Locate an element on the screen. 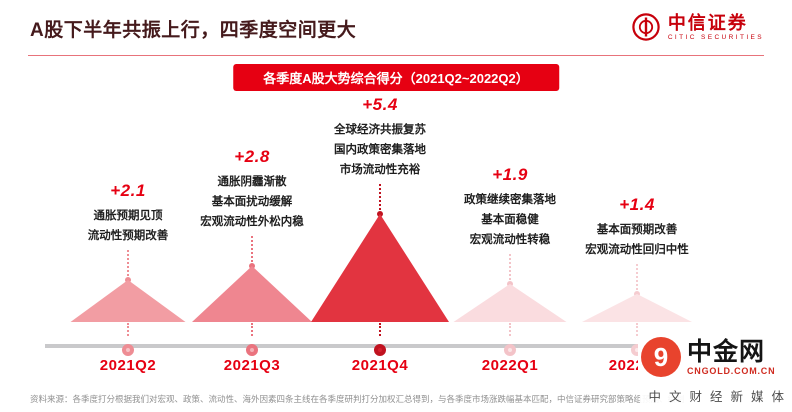 The height and width of the screenshot is (412, 792). score-label: +2.8 is located at coordinates (252, 156).